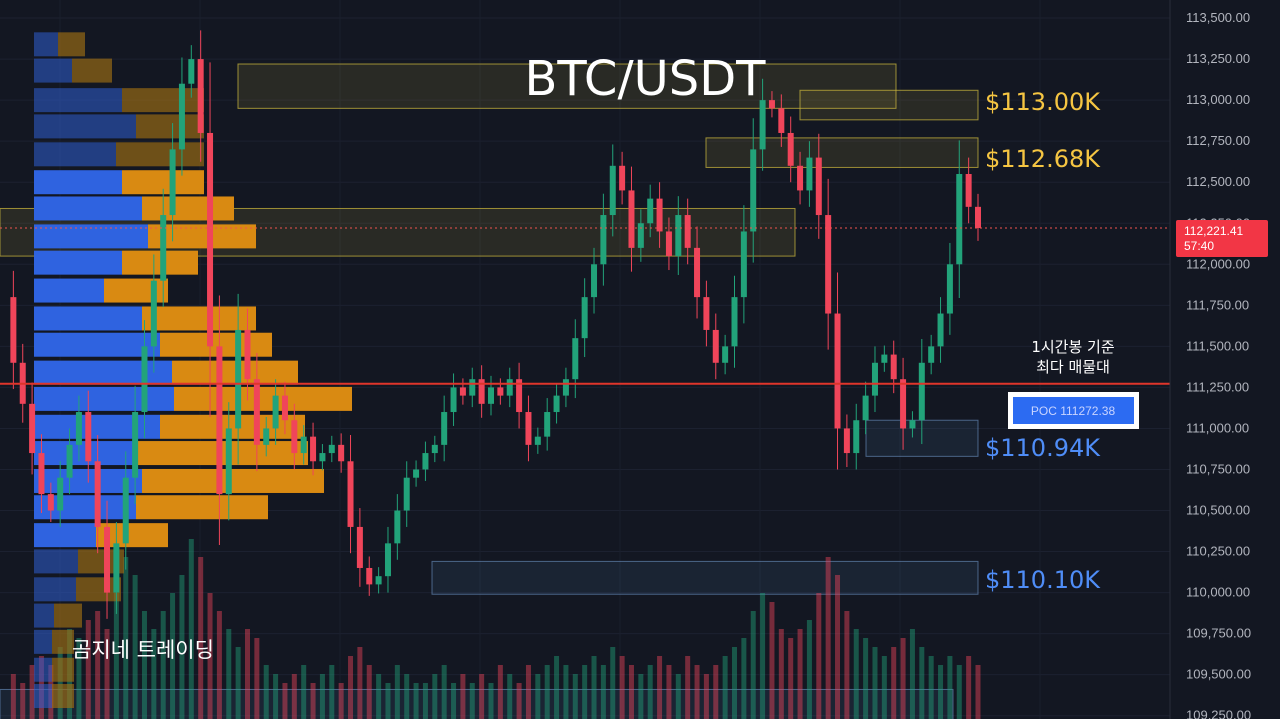 Image resolution: width=1280 pixels, height=719 pixels. What do you see at coordinates (1073, 367) in the screenshot?
I see `poc-note-line2: 최다 매물대` at bounding box center [1073, 367].